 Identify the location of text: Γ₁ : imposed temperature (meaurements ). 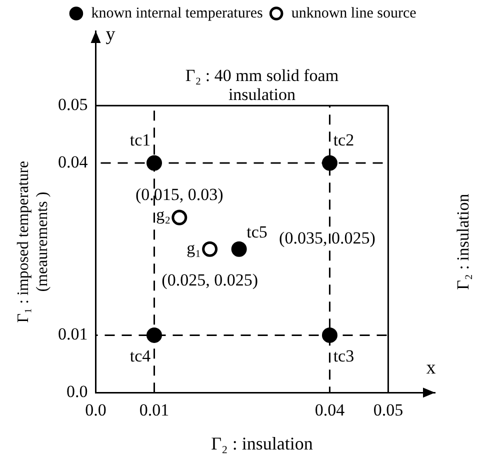
(33, 241).